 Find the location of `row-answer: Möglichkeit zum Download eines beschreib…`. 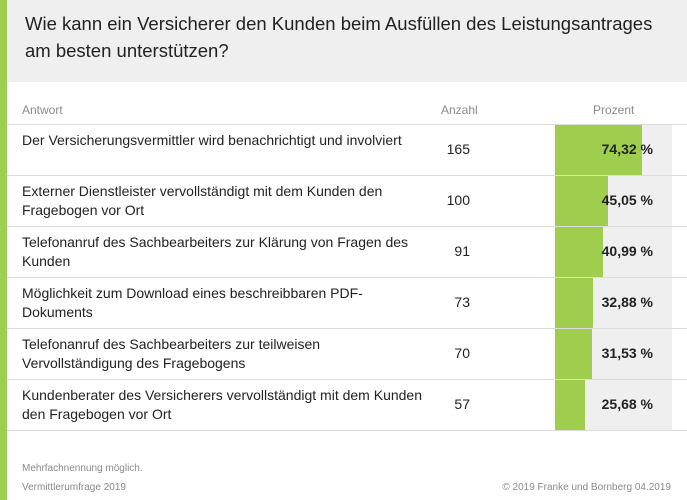

row-answer: Möglichkeit zum Download eines beschreib… is located at coordinates (192, 302).